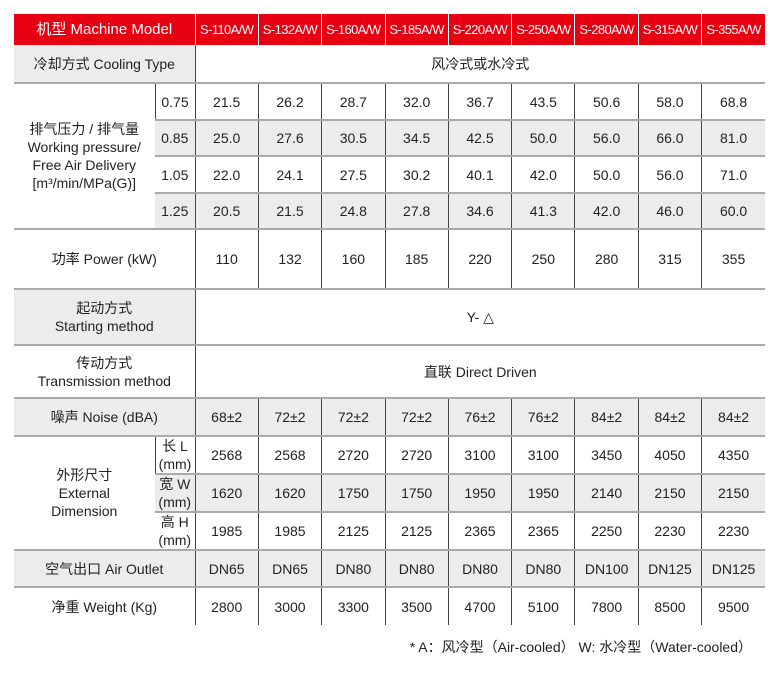  What do you see at coordinates (543, 102) in the screenshot?
I see `value-cell: 43.5` at bounding box center [543, 102].